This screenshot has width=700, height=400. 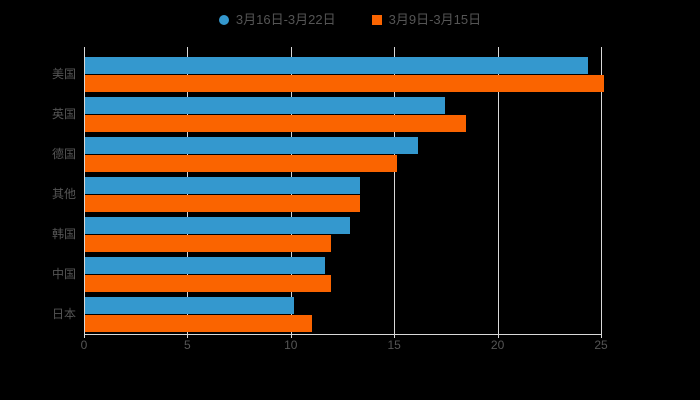 I want to click on x-tick-label: 25, so click(x=601, y=345).